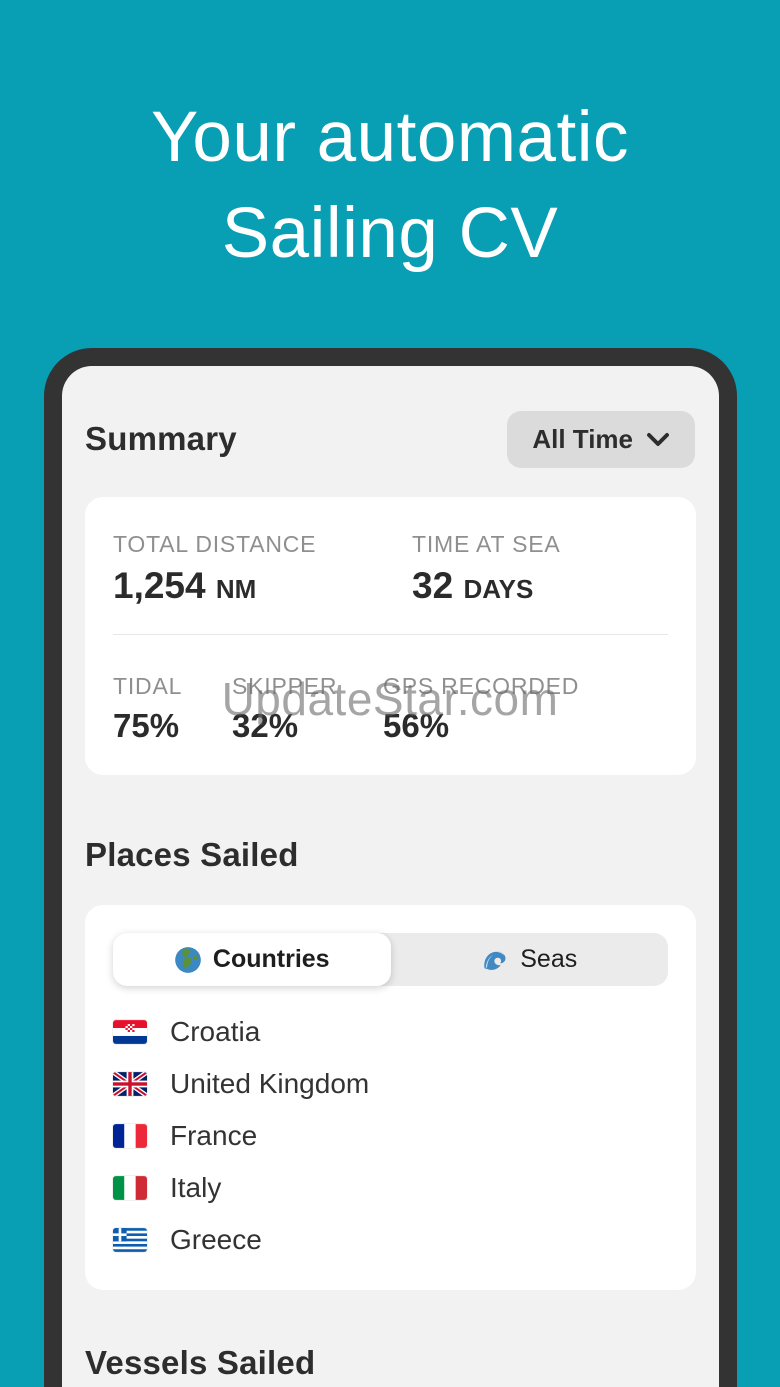 This screenshot has width=780, height=1387. What do you see at coordinates (390, 137) in the screenshot?
I see `hero-title-line1: Your automatic` at bounding box center [390, 137].